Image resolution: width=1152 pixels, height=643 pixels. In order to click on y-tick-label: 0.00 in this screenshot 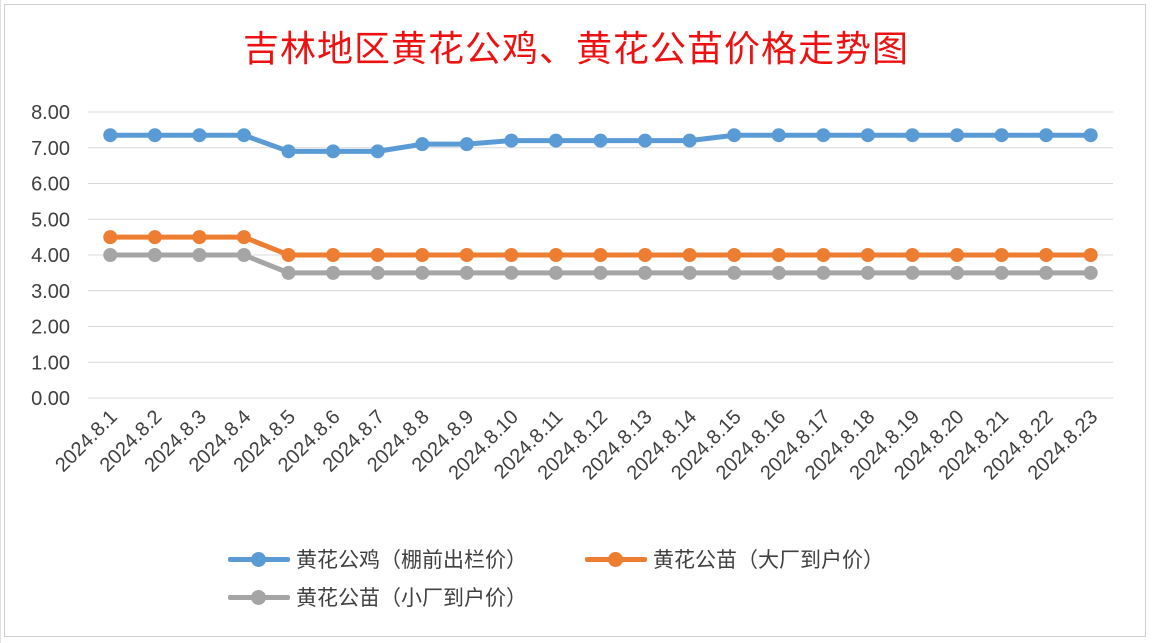, I will do `click(50, 399)`.